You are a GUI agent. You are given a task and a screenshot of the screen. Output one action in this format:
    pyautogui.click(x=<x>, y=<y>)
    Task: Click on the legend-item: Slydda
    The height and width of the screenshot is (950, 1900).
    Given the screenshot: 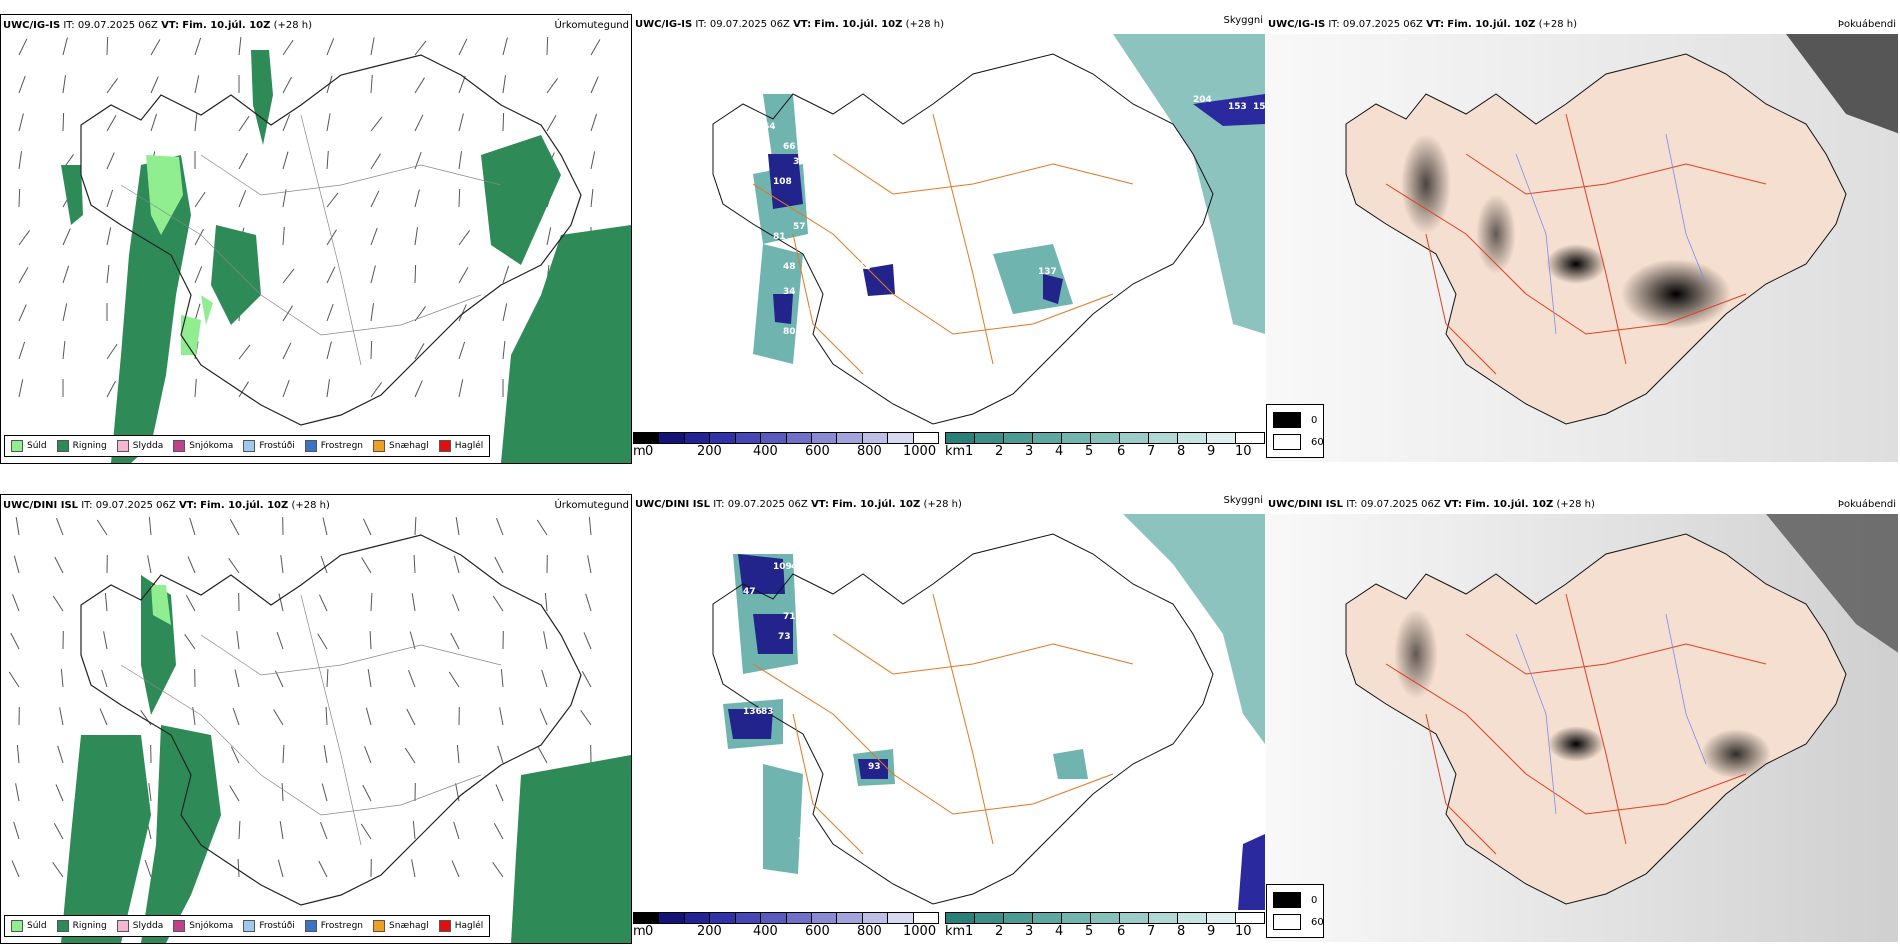 What is the action you would take?
    pyautogui.click(x=140, y=446)
    